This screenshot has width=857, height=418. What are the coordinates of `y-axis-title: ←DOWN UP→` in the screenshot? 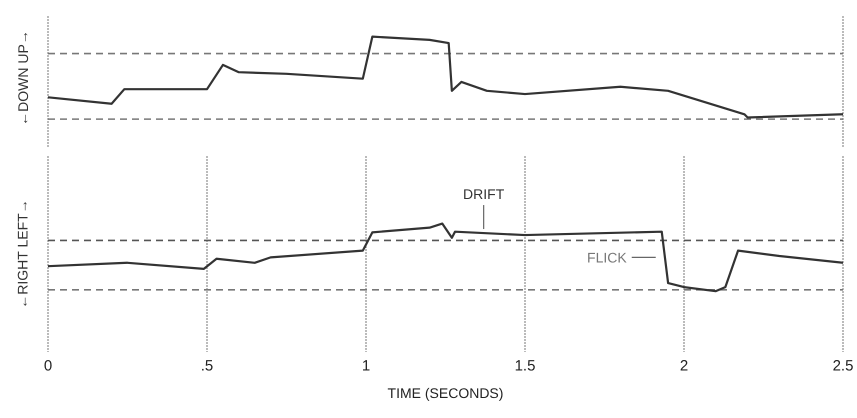 It's located at (23, 78).